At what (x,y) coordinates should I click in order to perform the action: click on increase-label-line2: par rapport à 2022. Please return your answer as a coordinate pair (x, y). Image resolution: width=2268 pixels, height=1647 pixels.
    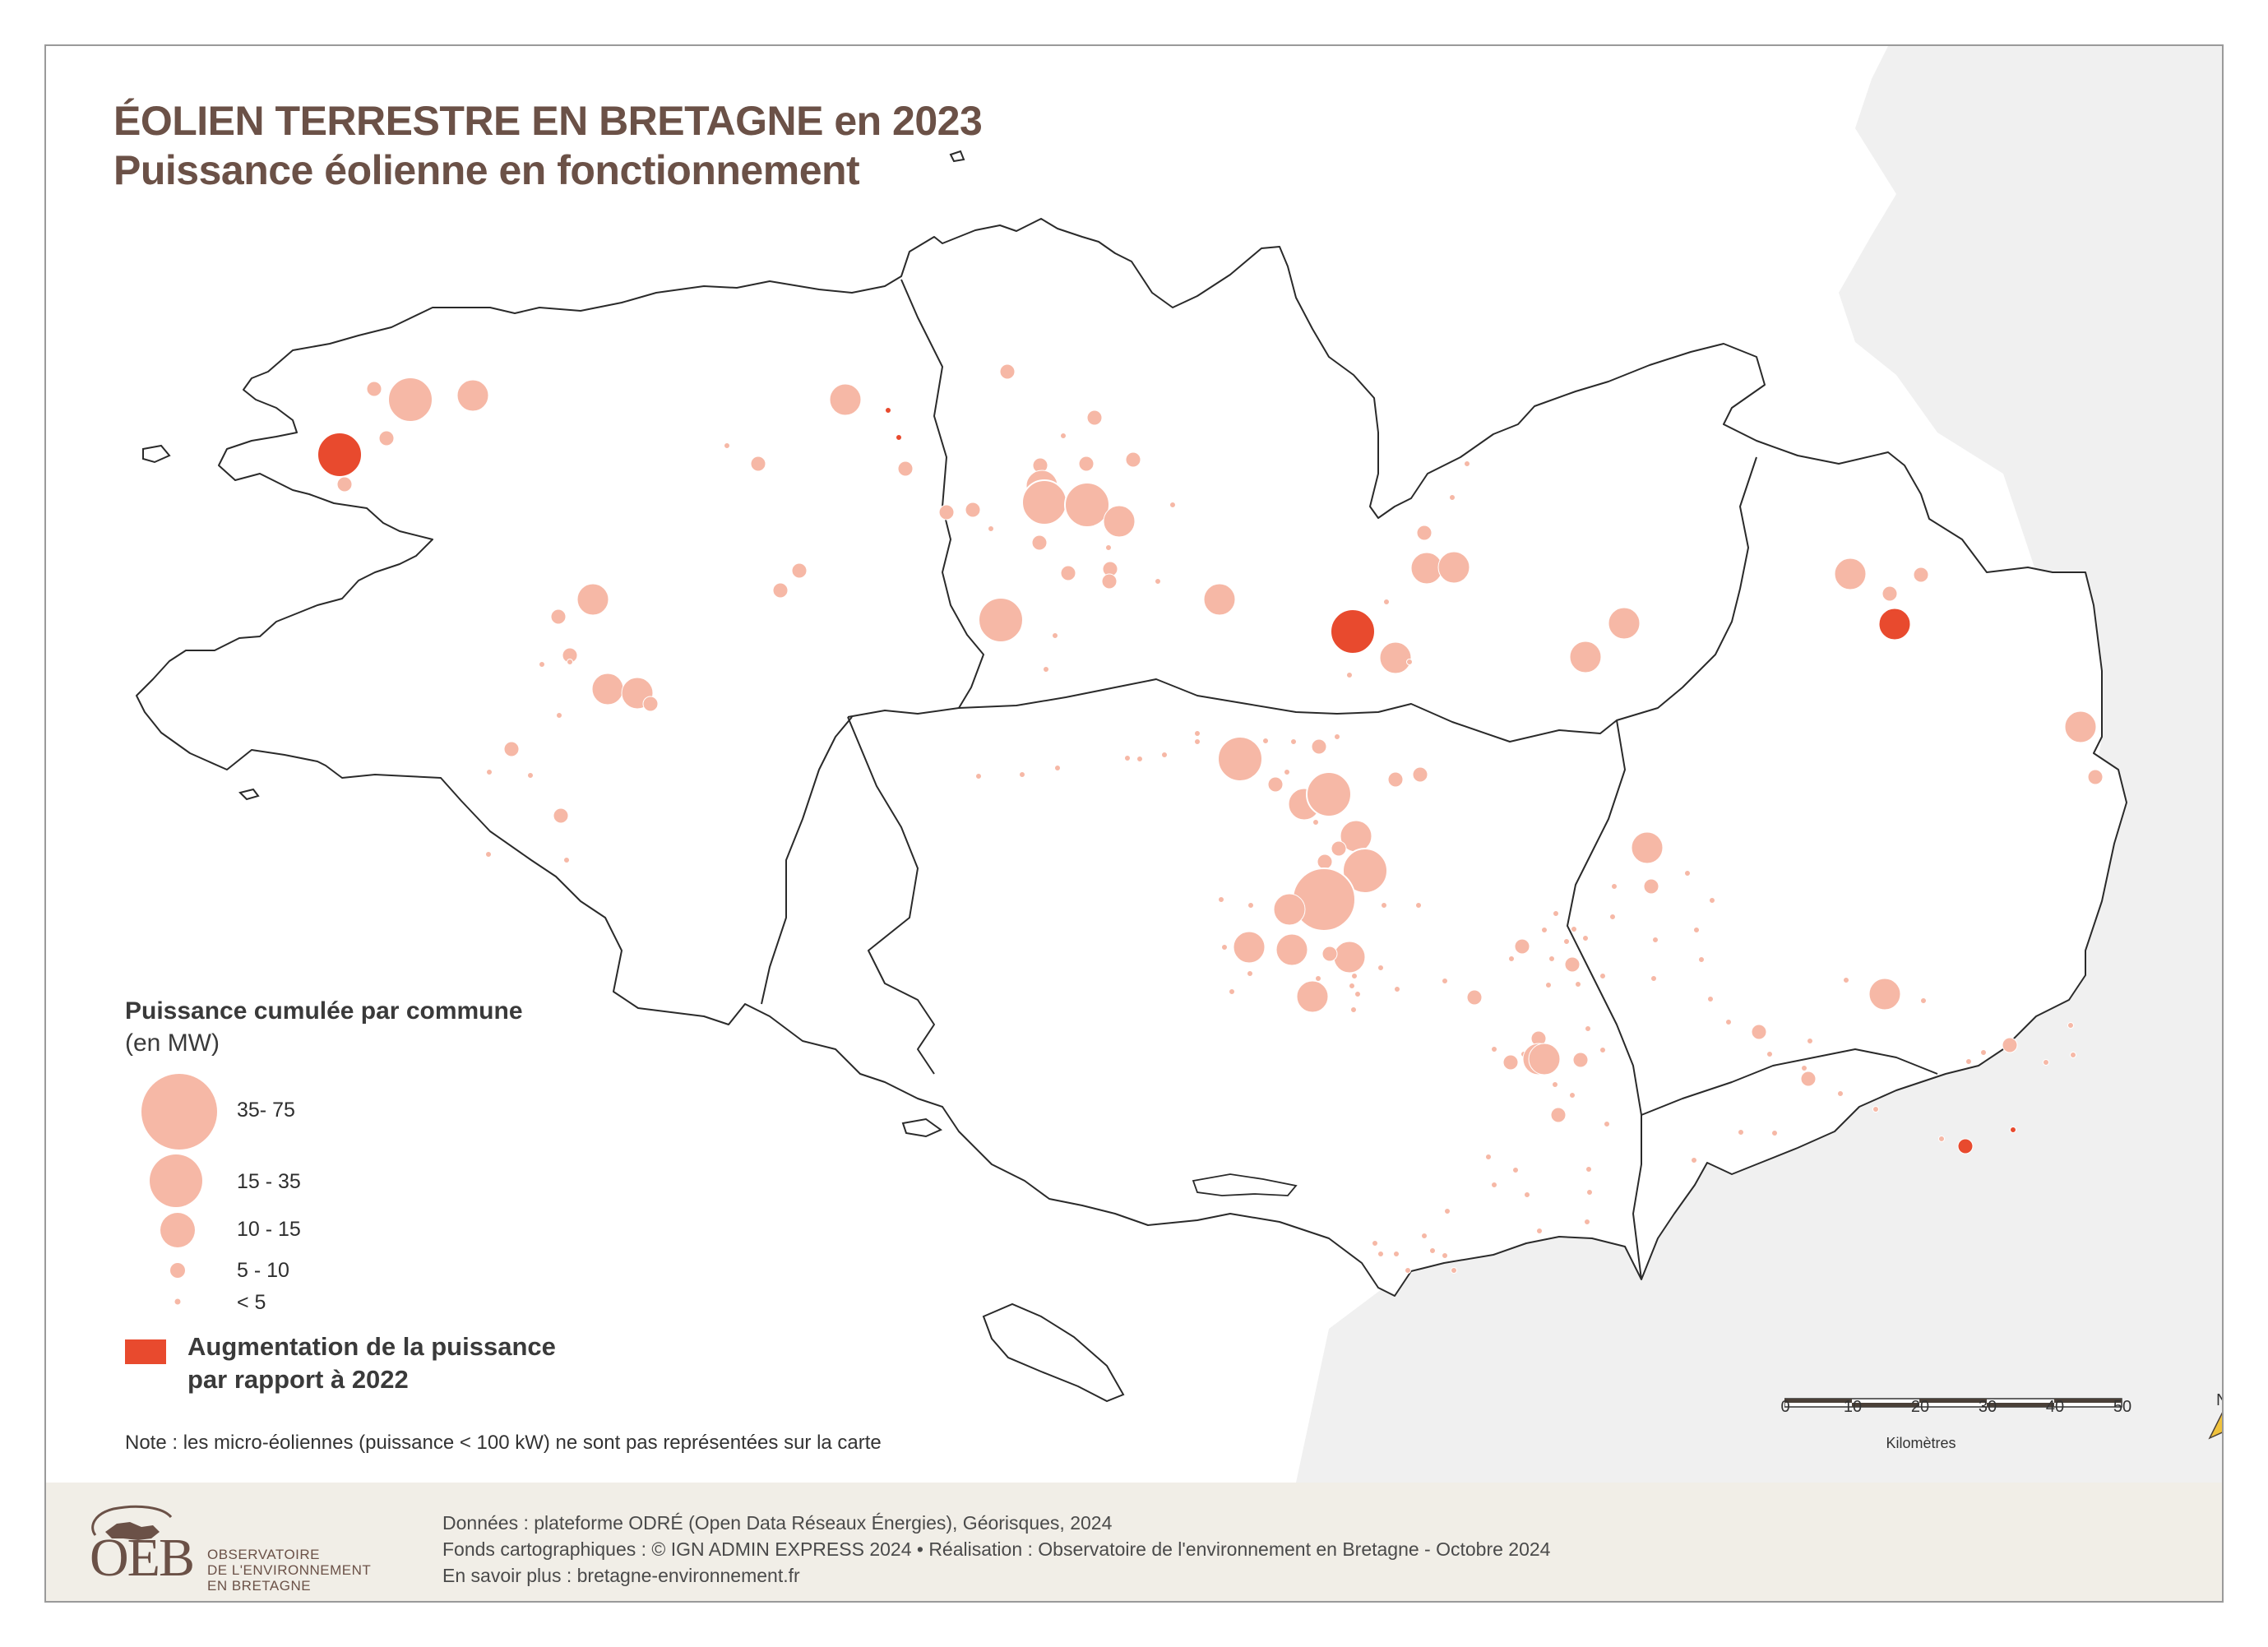
    Looking at the image, I should click on (298, 1379).